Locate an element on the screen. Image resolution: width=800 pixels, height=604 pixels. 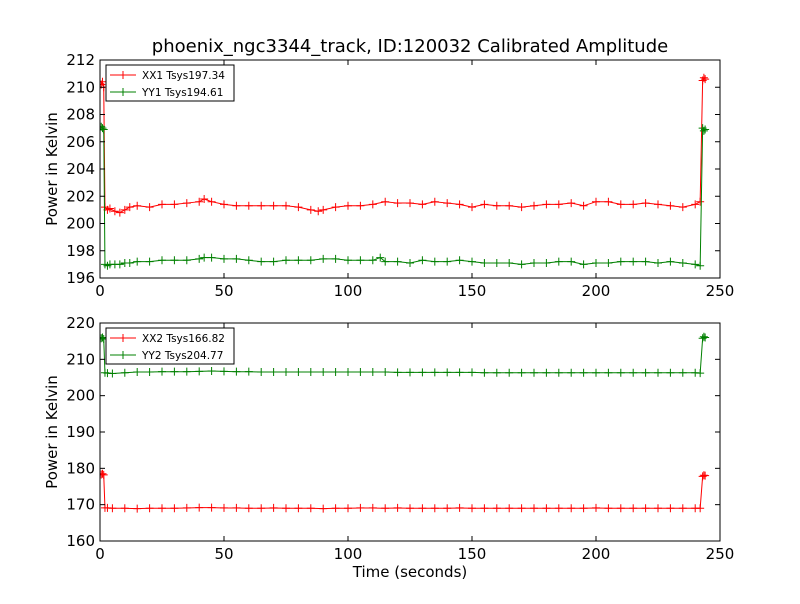
x-tick-label: 200 is located at coordinates (596, 554).